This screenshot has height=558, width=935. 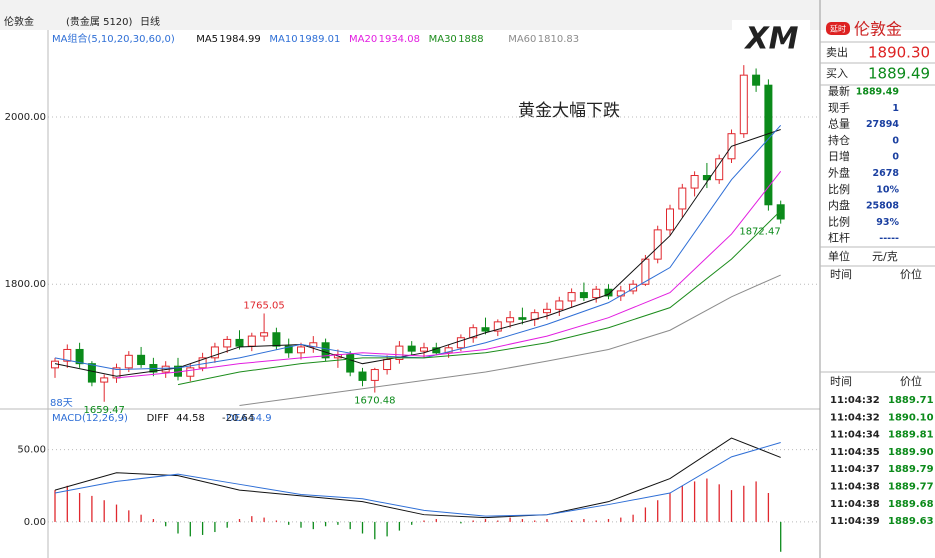 What do you see at coordinates (911, 274) in the screenshot?
I see `quote-text: 价位` at bounding box center [911, 274].